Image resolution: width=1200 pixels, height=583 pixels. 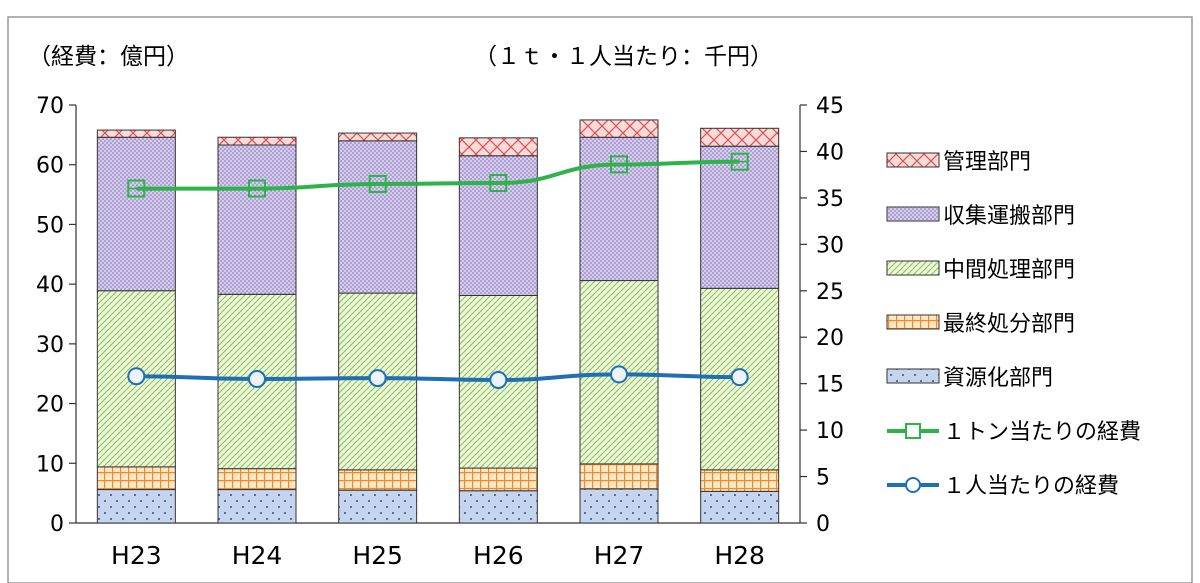 What do you see at coordinates (830, 152) in the screenshot?
I see `right-tick-label: 40` at bounding box center [830, 152].